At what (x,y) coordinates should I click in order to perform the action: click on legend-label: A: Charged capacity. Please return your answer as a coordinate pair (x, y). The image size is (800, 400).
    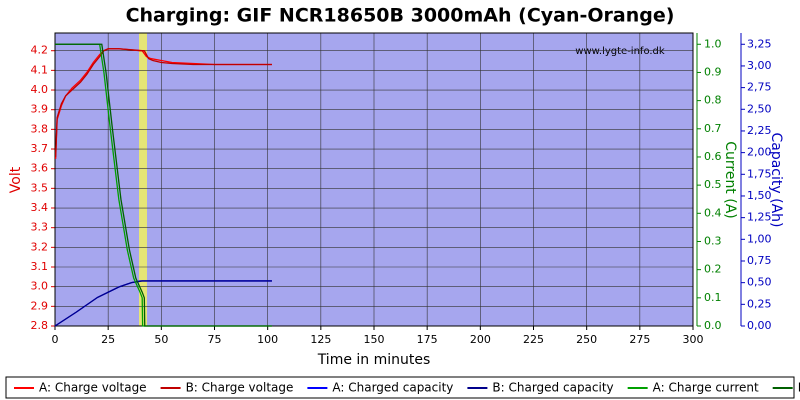
    Looking at the image, I should click on (392, 388).